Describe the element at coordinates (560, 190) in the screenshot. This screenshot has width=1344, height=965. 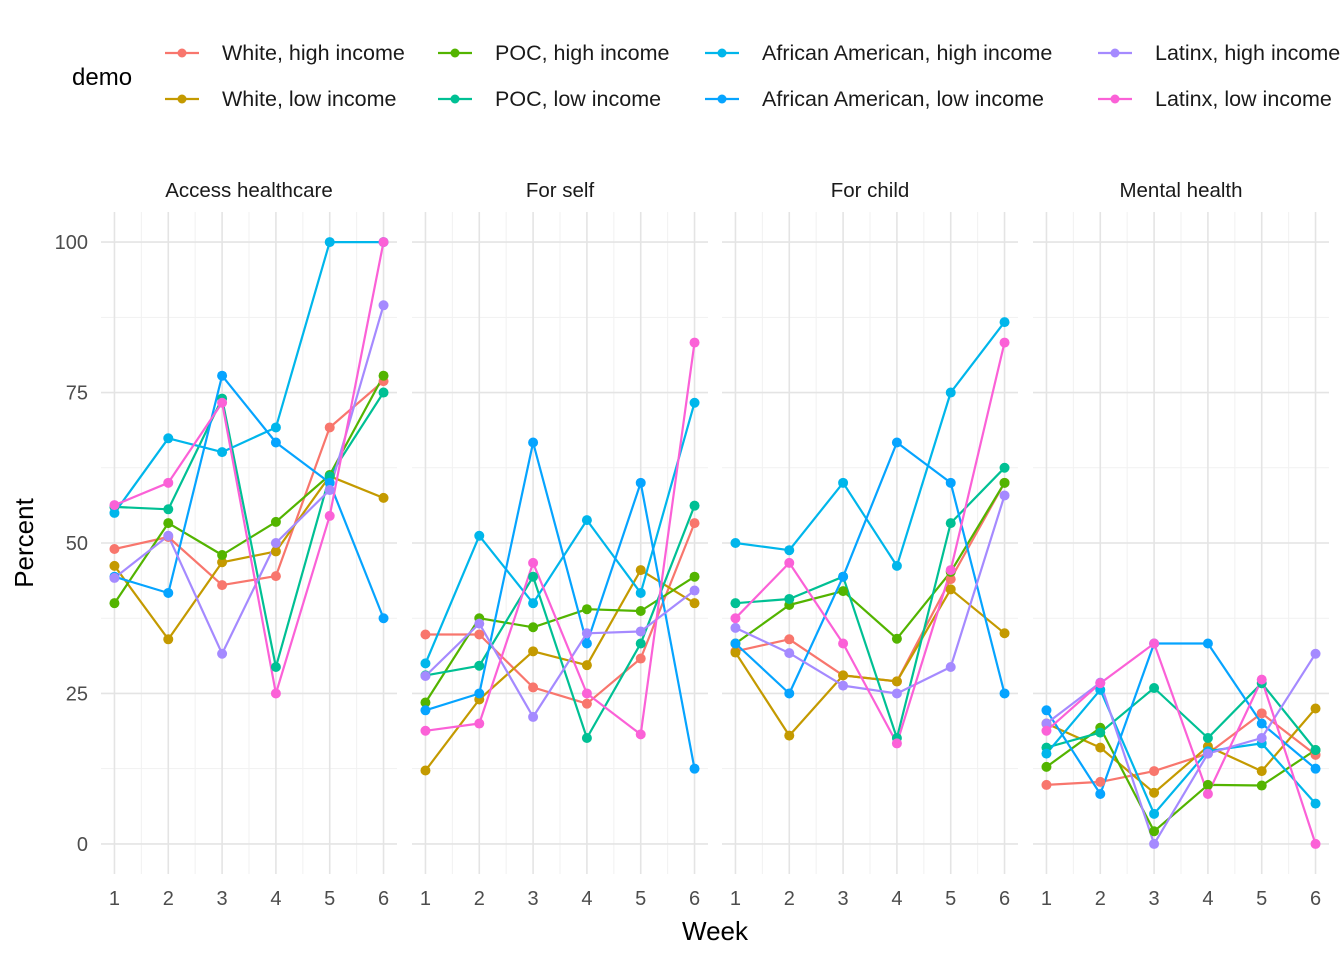
I see `facet-title: For self` at that location.